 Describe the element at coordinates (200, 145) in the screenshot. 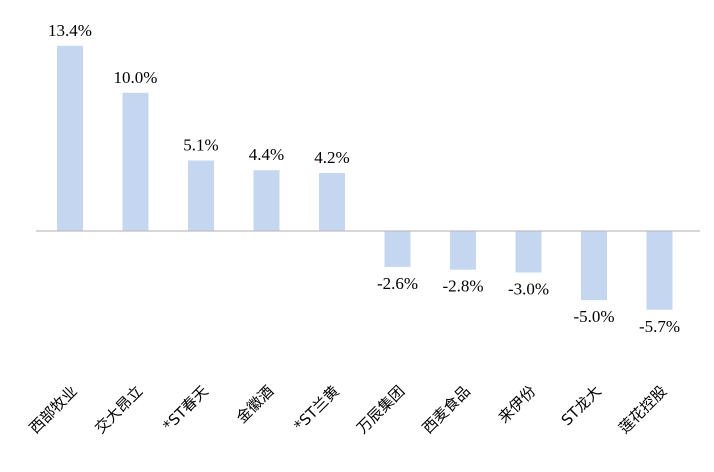

I see `data-label: 5.1%` at that location.